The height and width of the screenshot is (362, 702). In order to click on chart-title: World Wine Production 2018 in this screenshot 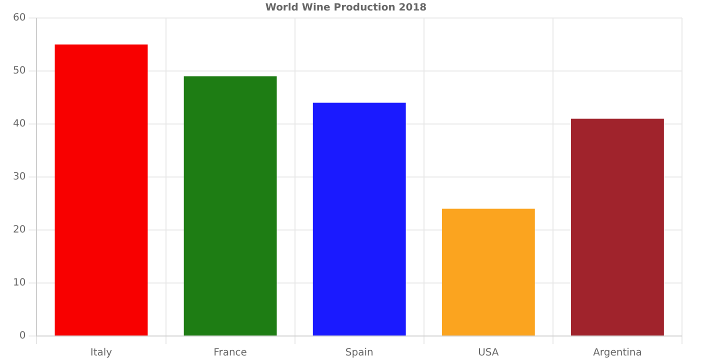, I will do `click(346, 8)`.